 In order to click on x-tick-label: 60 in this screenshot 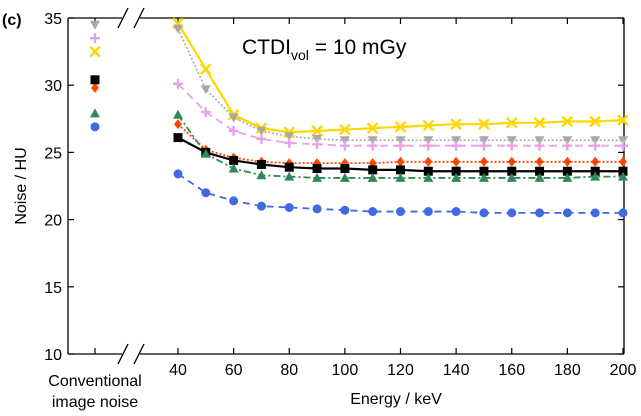, I will do `click(234, 370)`.